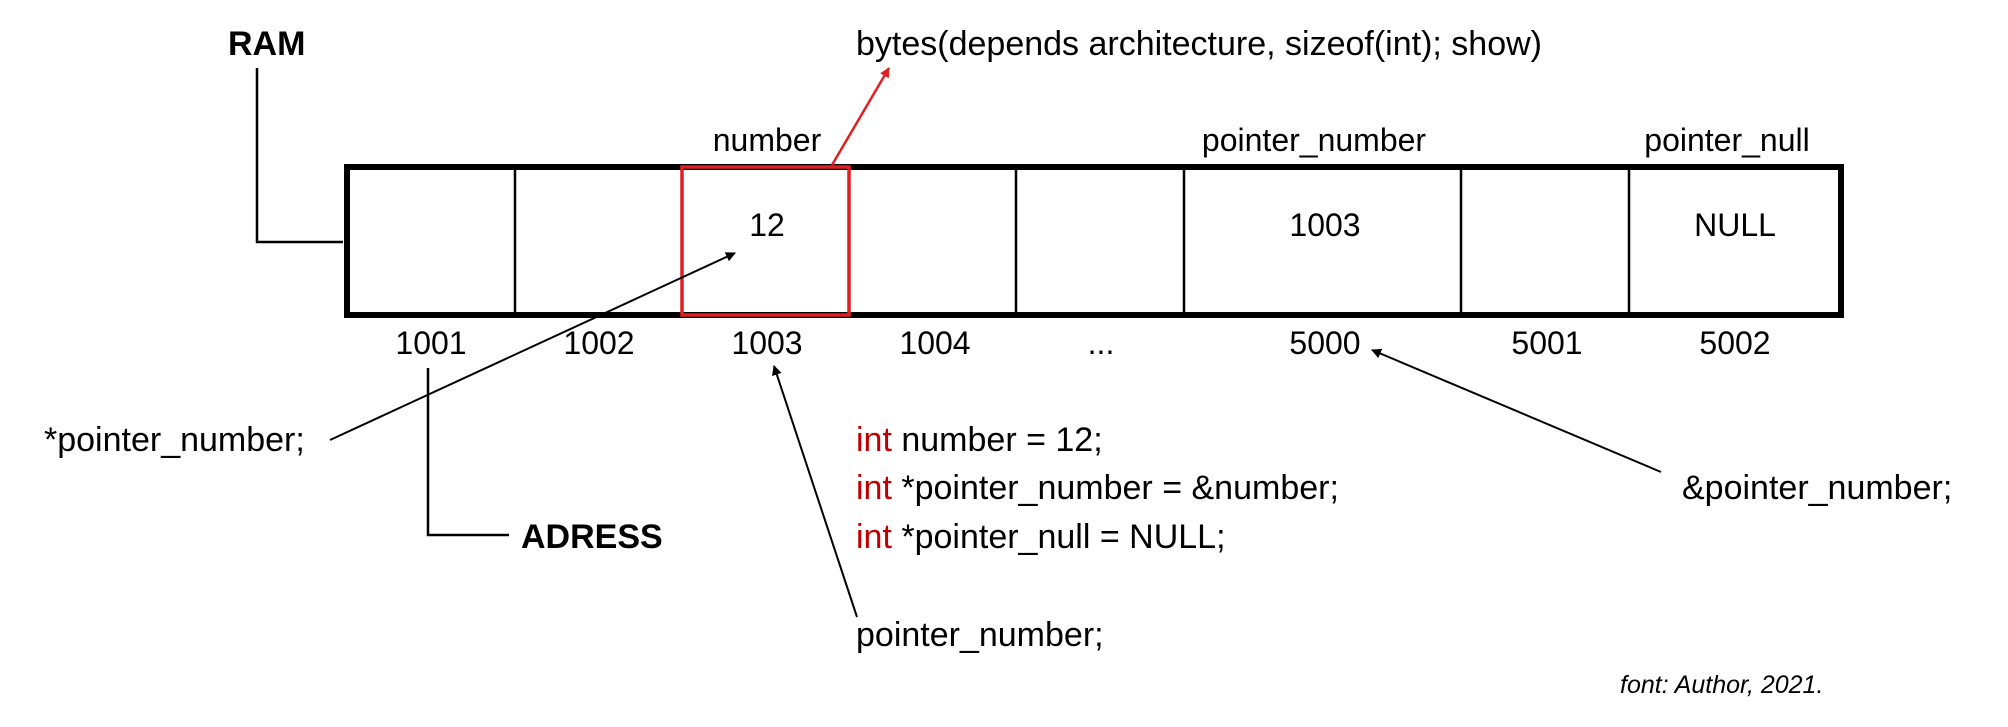 This screenshot has width=2008, height=727. Describe the element at coordinates (997, 440) in the screenshot. I see `code-text: number = 12;` at that location.